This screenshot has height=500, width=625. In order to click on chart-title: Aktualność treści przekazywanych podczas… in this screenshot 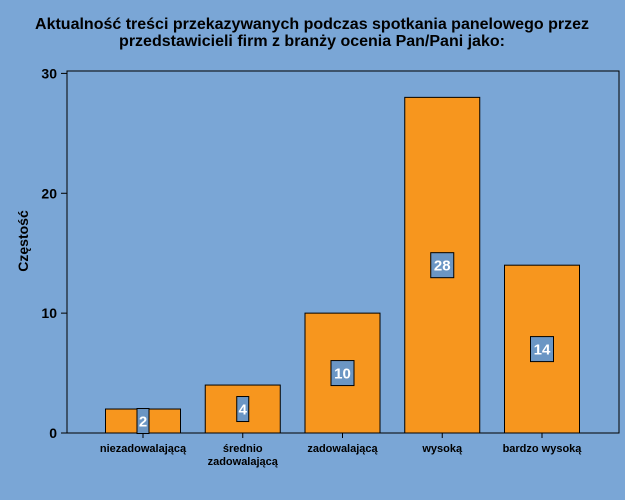, I will do `click(312, 33)`.